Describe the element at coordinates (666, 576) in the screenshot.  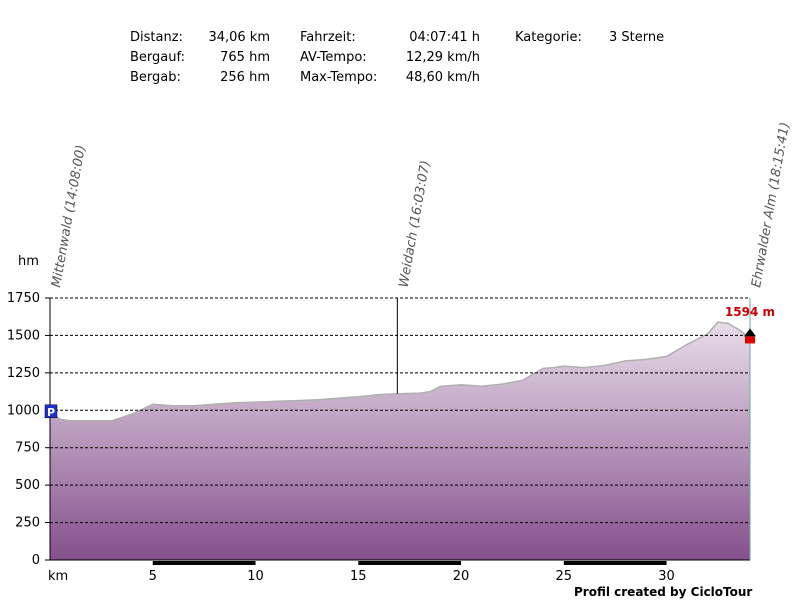
I see `x-tick-label: 30` at that location.